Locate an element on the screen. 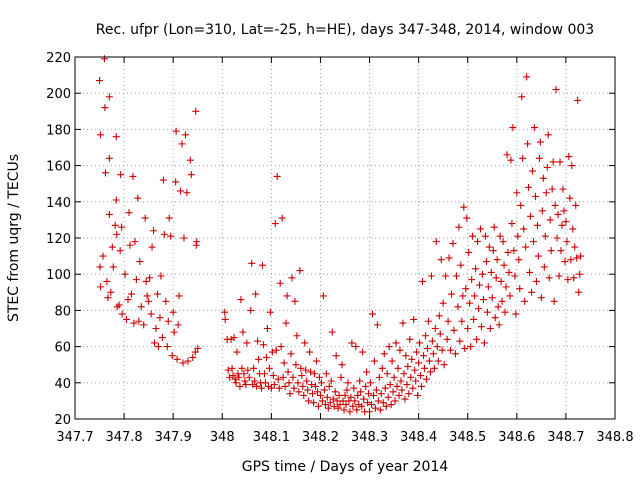 The width and height of the screenshot is (640, 480). x-tick-label: 347.9 is located at coordinates (173, 437).